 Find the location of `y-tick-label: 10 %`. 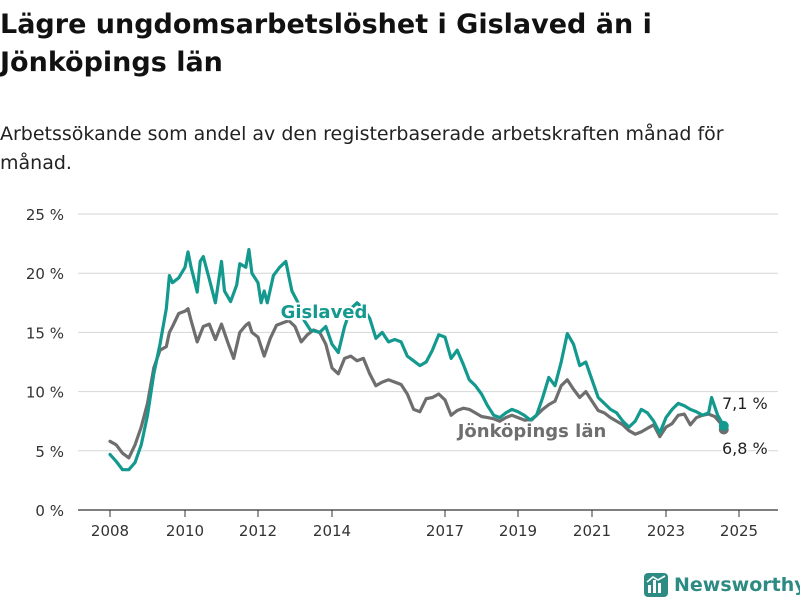

y-tick-label: 10 % is located at coordinates (45, 393).